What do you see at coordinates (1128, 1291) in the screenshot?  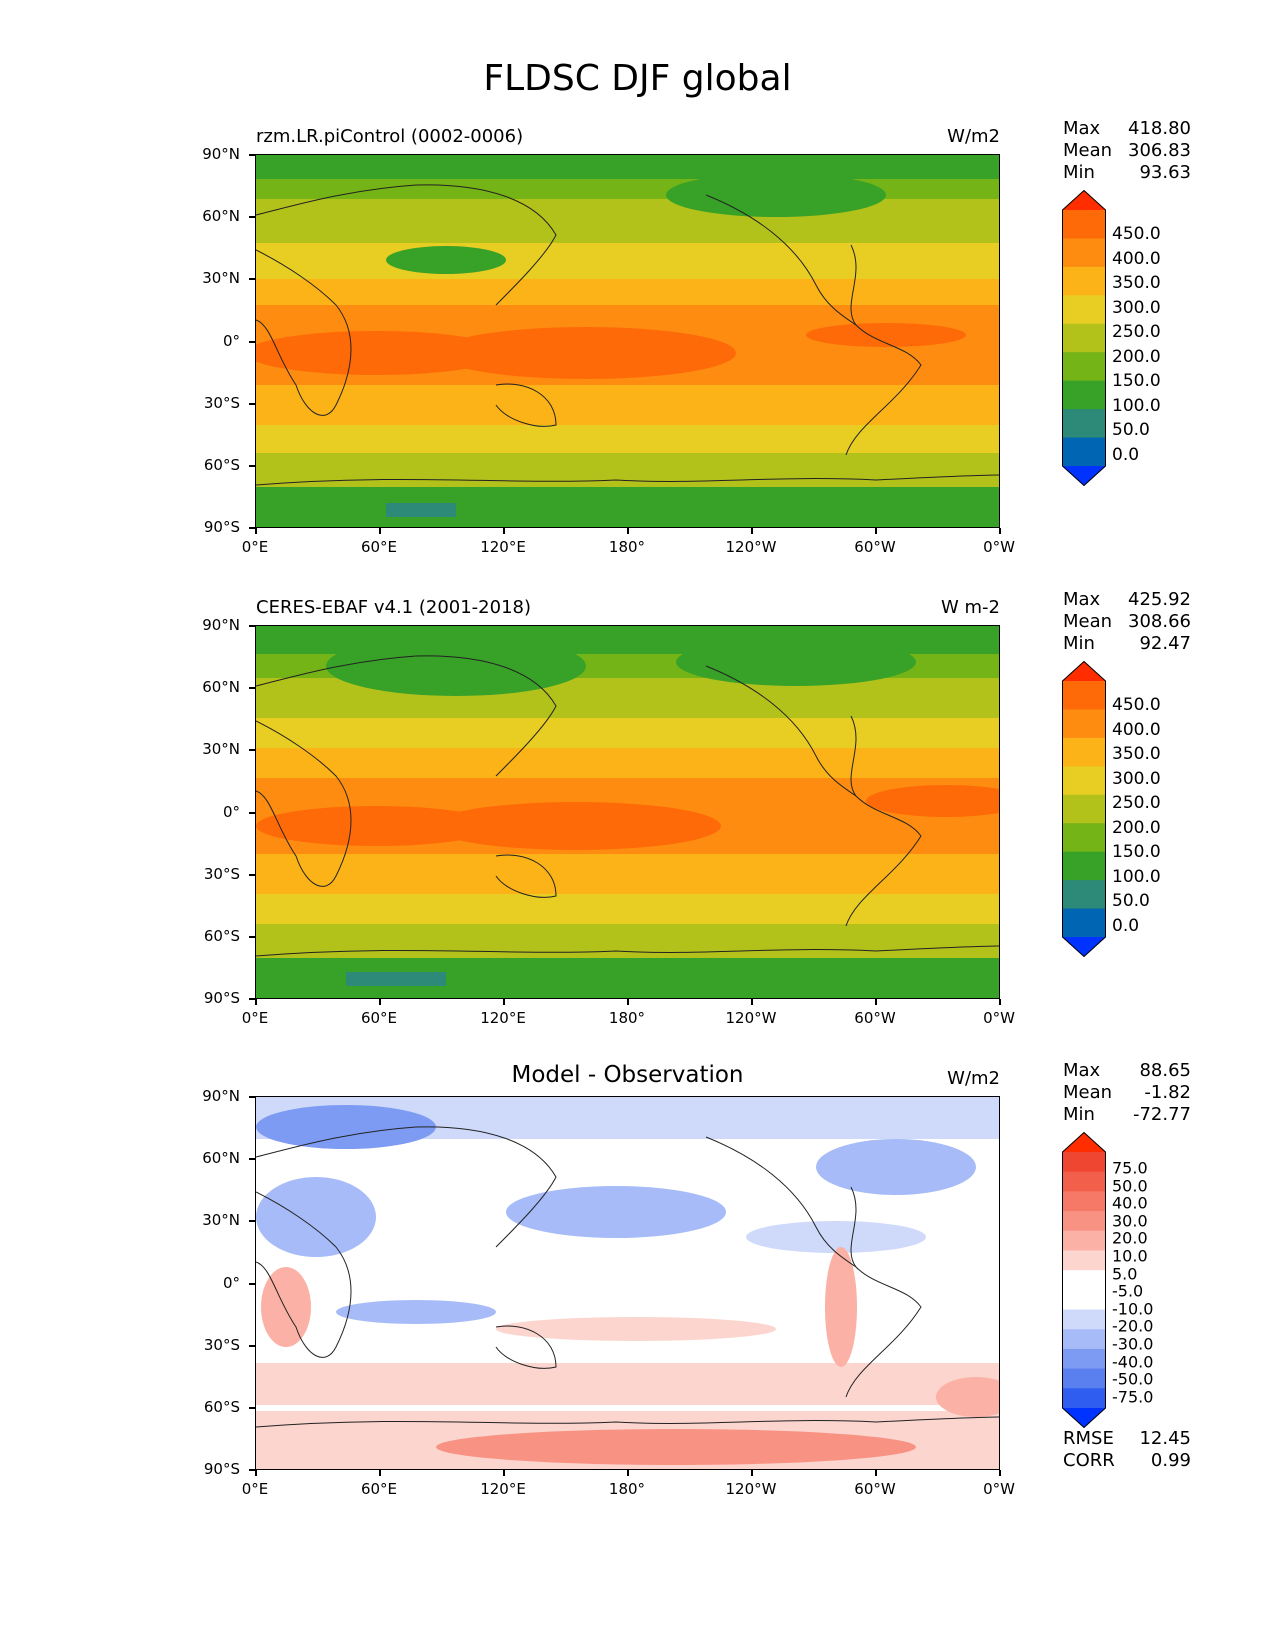 I see `colorbar-tick-label: -5.0` at bounding box center [1128, 1291].